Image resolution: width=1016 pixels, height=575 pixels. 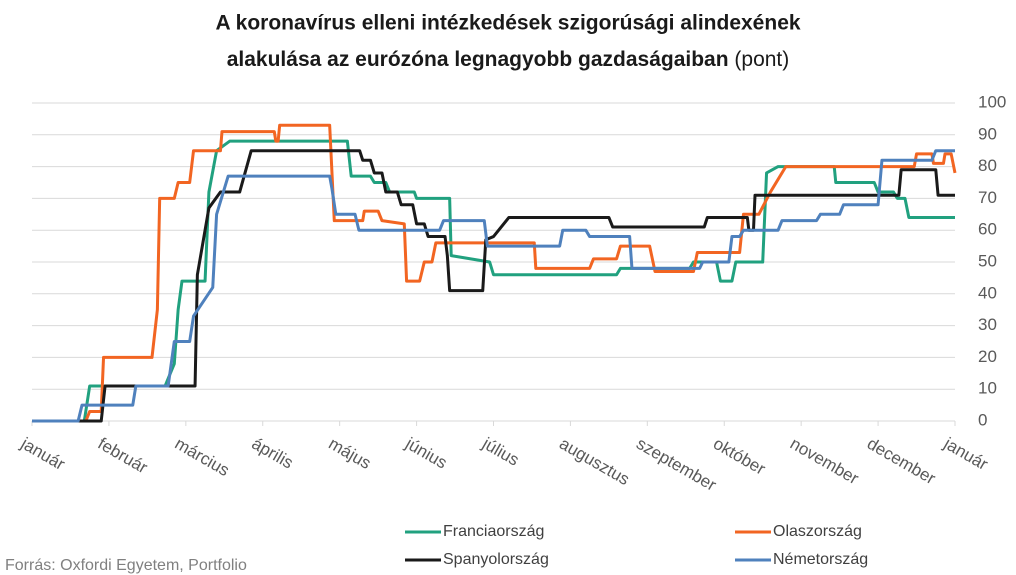 I want to click on y-tick-label: 50, so click(x=987, y=260).